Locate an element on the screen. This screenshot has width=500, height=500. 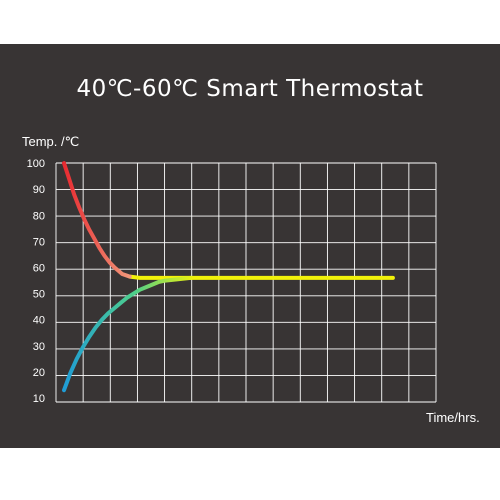
plateau-line is located at coordinates (261, 277).